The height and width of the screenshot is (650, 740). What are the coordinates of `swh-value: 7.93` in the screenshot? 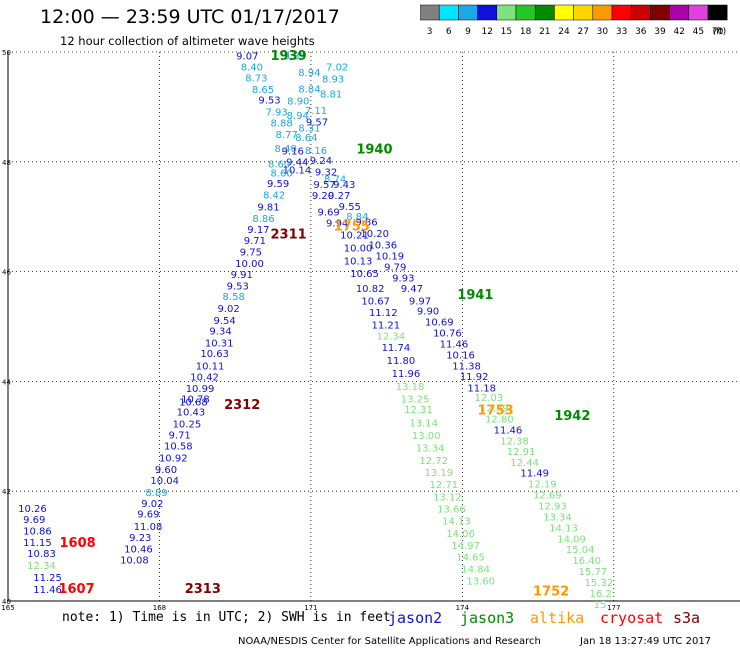 It's located at (276, 113).